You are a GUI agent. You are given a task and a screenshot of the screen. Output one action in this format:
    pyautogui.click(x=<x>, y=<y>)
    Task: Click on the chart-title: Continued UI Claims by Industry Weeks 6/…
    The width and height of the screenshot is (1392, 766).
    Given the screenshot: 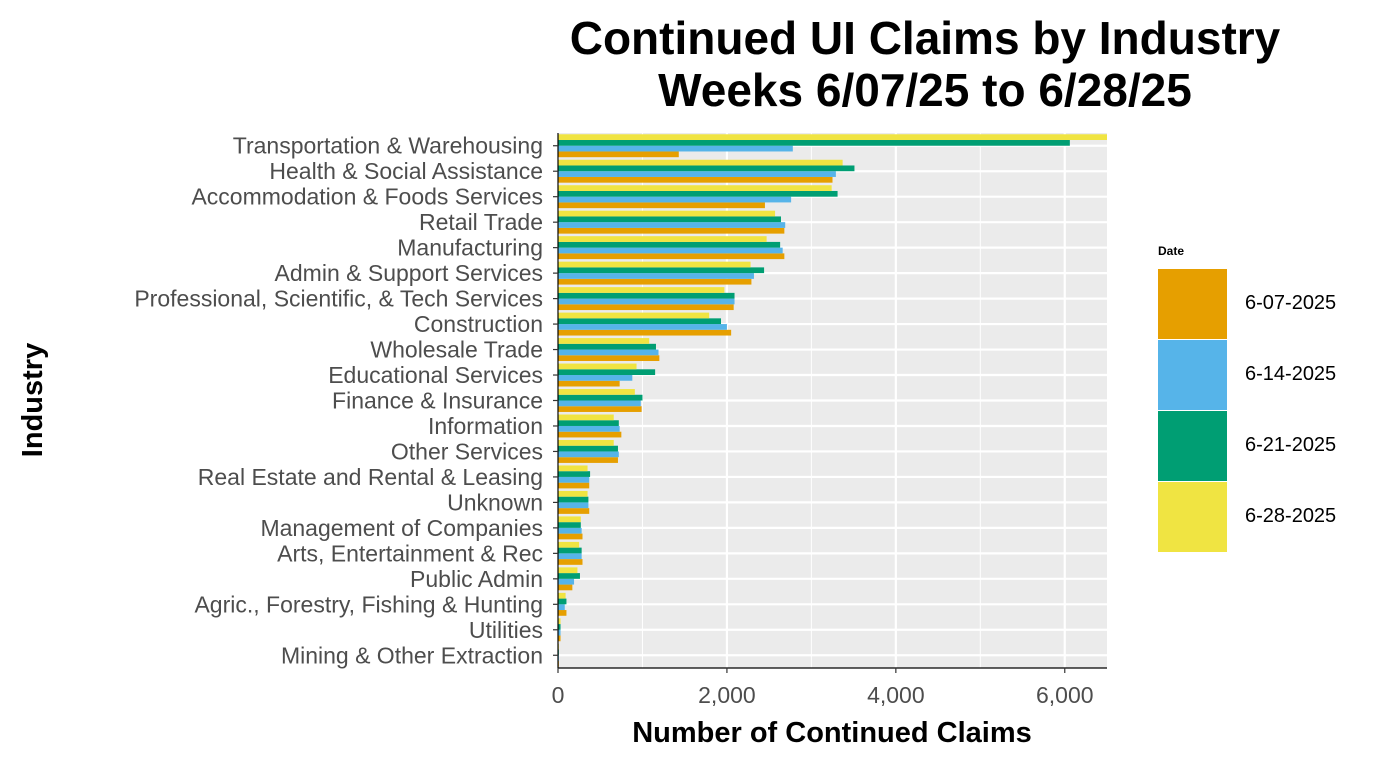 What is the action you would take?
    pyautogui.click(x=906, y=64)
    